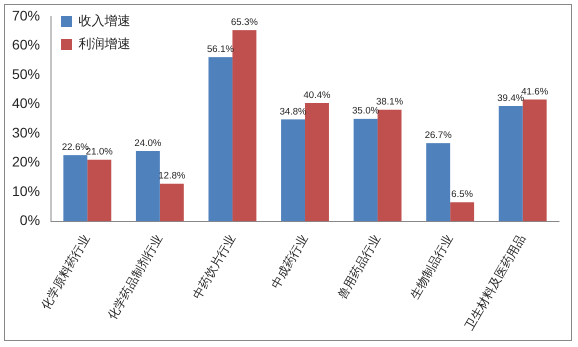 This screenshot has width=578, height=347. I want to click on x-tick-label: 生物制品行业, so click(431, 267).